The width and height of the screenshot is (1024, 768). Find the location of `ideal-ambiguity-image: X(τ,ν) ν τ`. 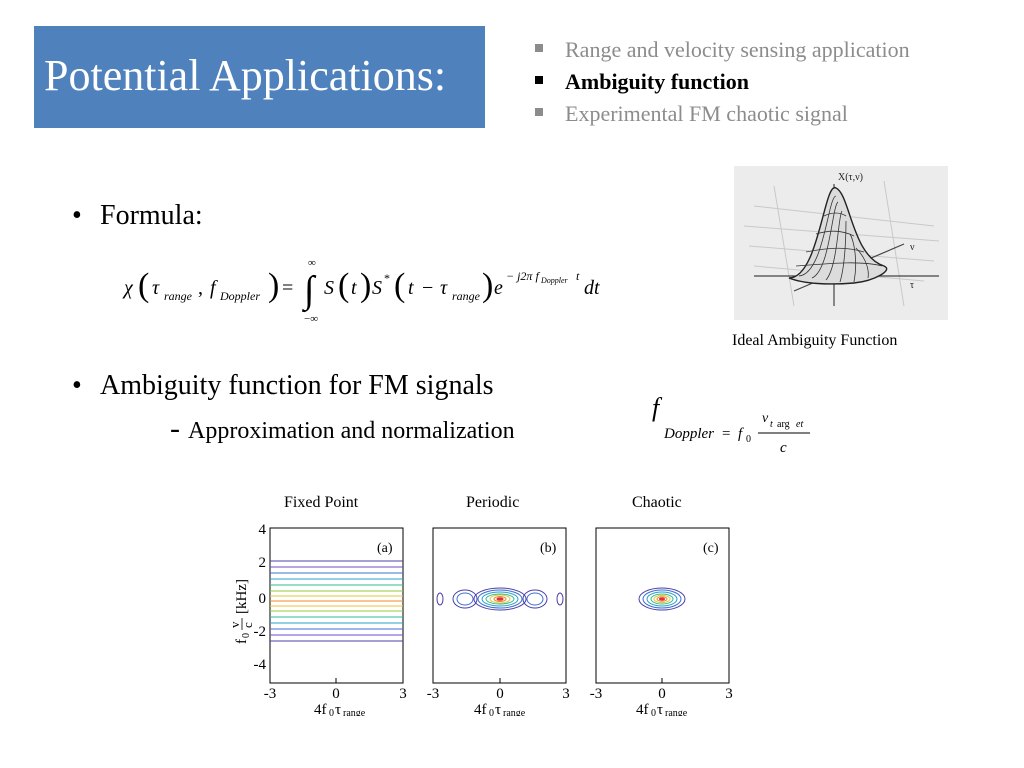

ideal-ambiguity-image: X(τ,ν) ν τ is located at coordinates (841, 243).